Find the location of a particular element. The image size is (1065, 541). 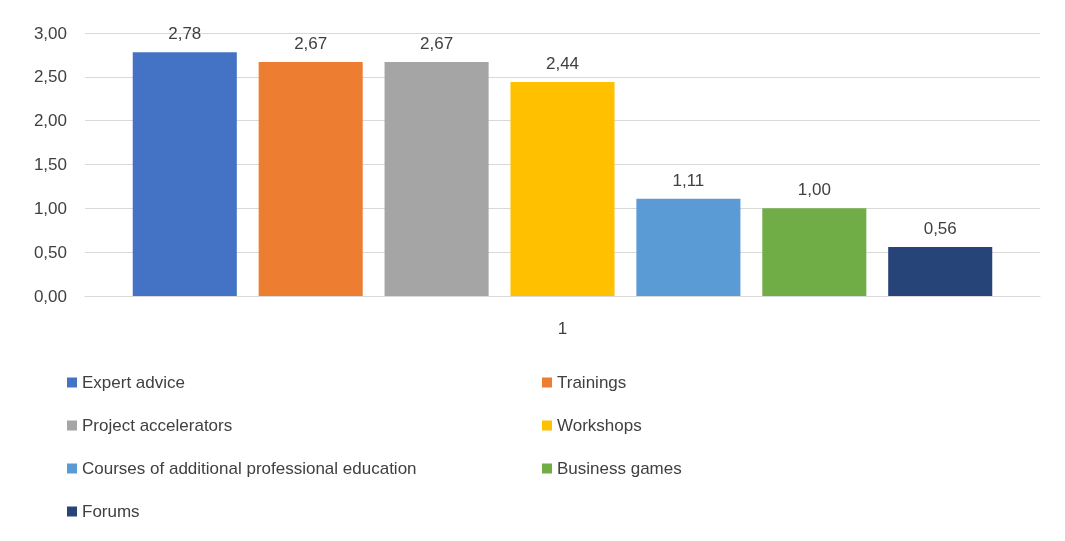

y-tick-label: 1,50 is located at coordinates (50, 164).